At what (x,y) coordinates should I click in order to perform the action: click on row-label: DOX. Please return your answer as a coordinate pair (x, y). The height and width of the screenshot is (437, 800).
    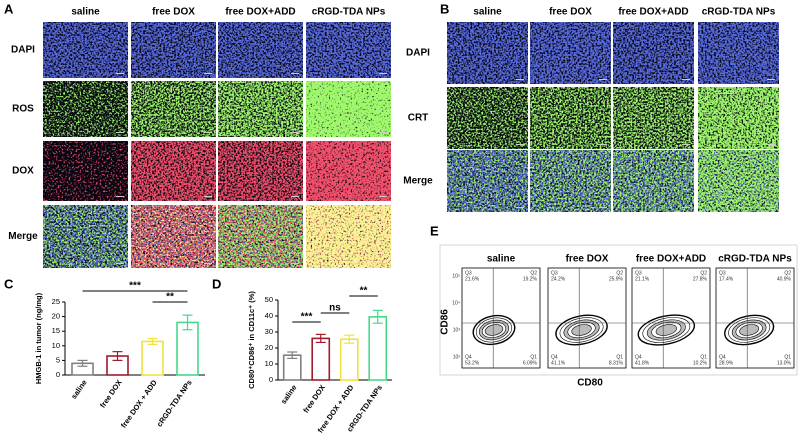
    Looking at the image, I should click on (23, 171).